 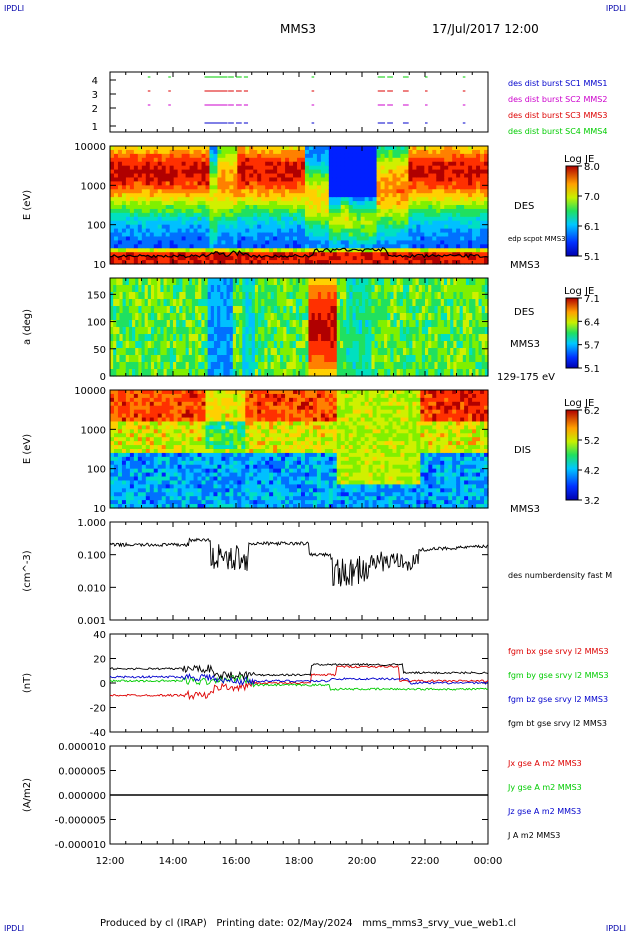 I want to click on burst-legend-0: des dist burst SC1 MMS1, so click(x=557, y=83).